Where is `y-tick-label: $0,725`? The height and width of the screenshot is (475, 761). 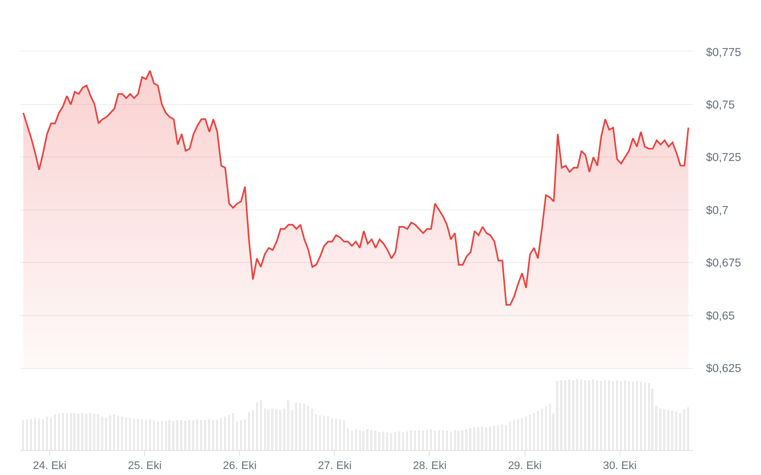 y-tick-label: $0,725 is located at coordinates (724, 158).